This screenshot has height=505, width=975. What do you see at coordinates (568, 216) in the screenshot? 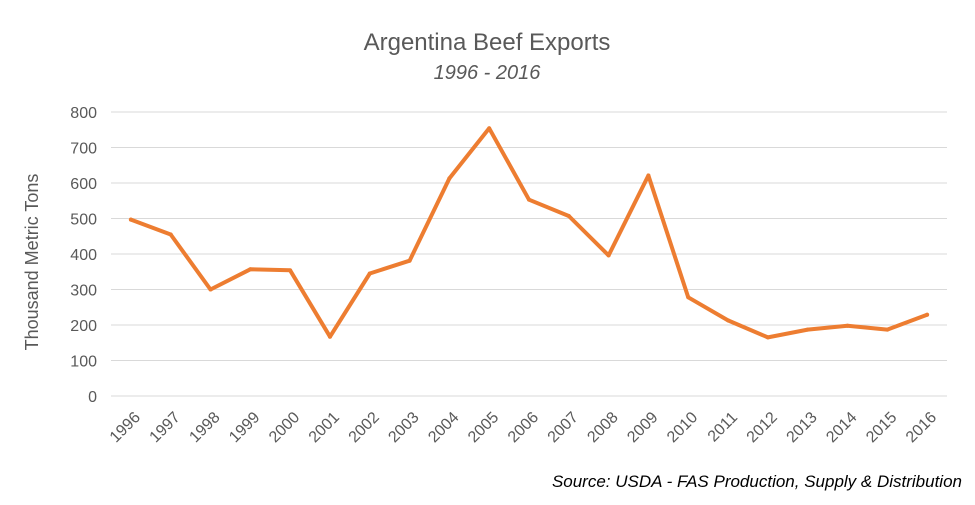
I see `data-point-2007` at bounding box center [568, 216].